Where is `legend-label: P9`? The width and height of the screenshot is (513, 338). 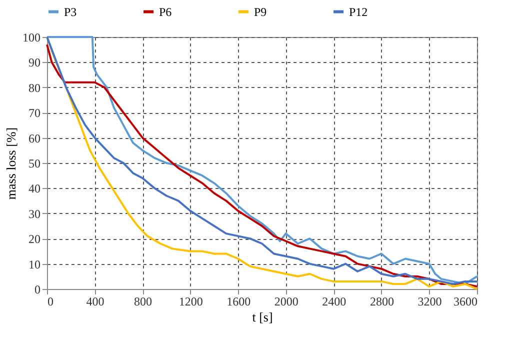 legend-label: P9 is located at coordinates (260, 11).